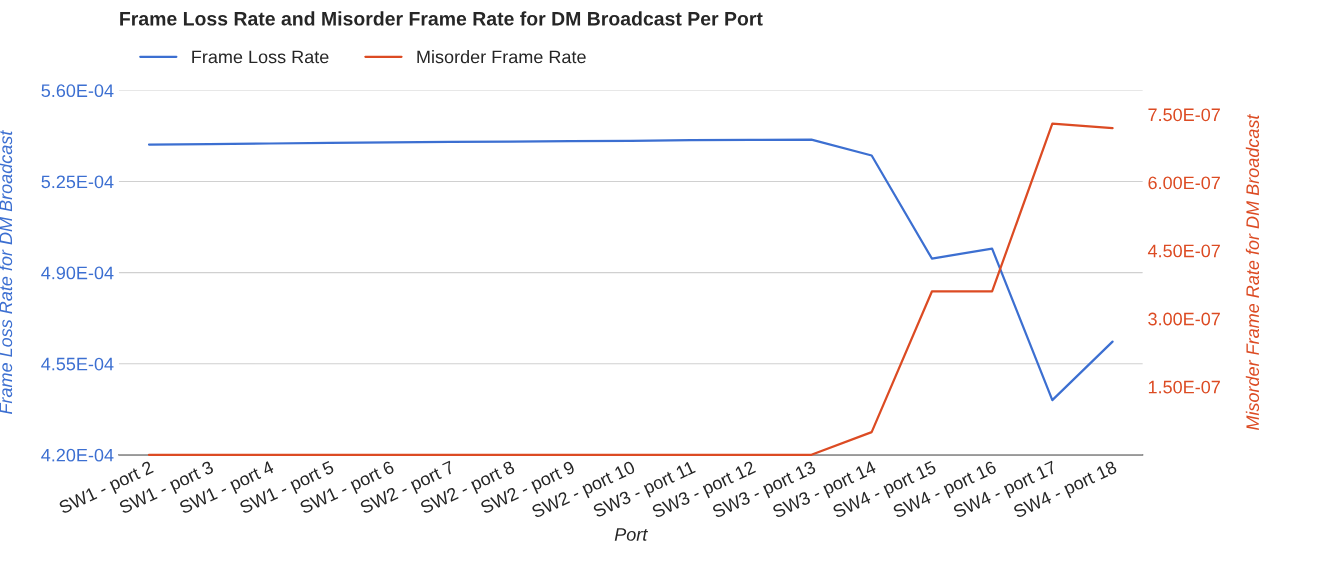 This screenshot has width=1321, height=565. What do you see at coordinates (1184, 115) in the screenshot?
I see `y2-tick-label: 7.50E-07` at bounding box center [1184, 115].